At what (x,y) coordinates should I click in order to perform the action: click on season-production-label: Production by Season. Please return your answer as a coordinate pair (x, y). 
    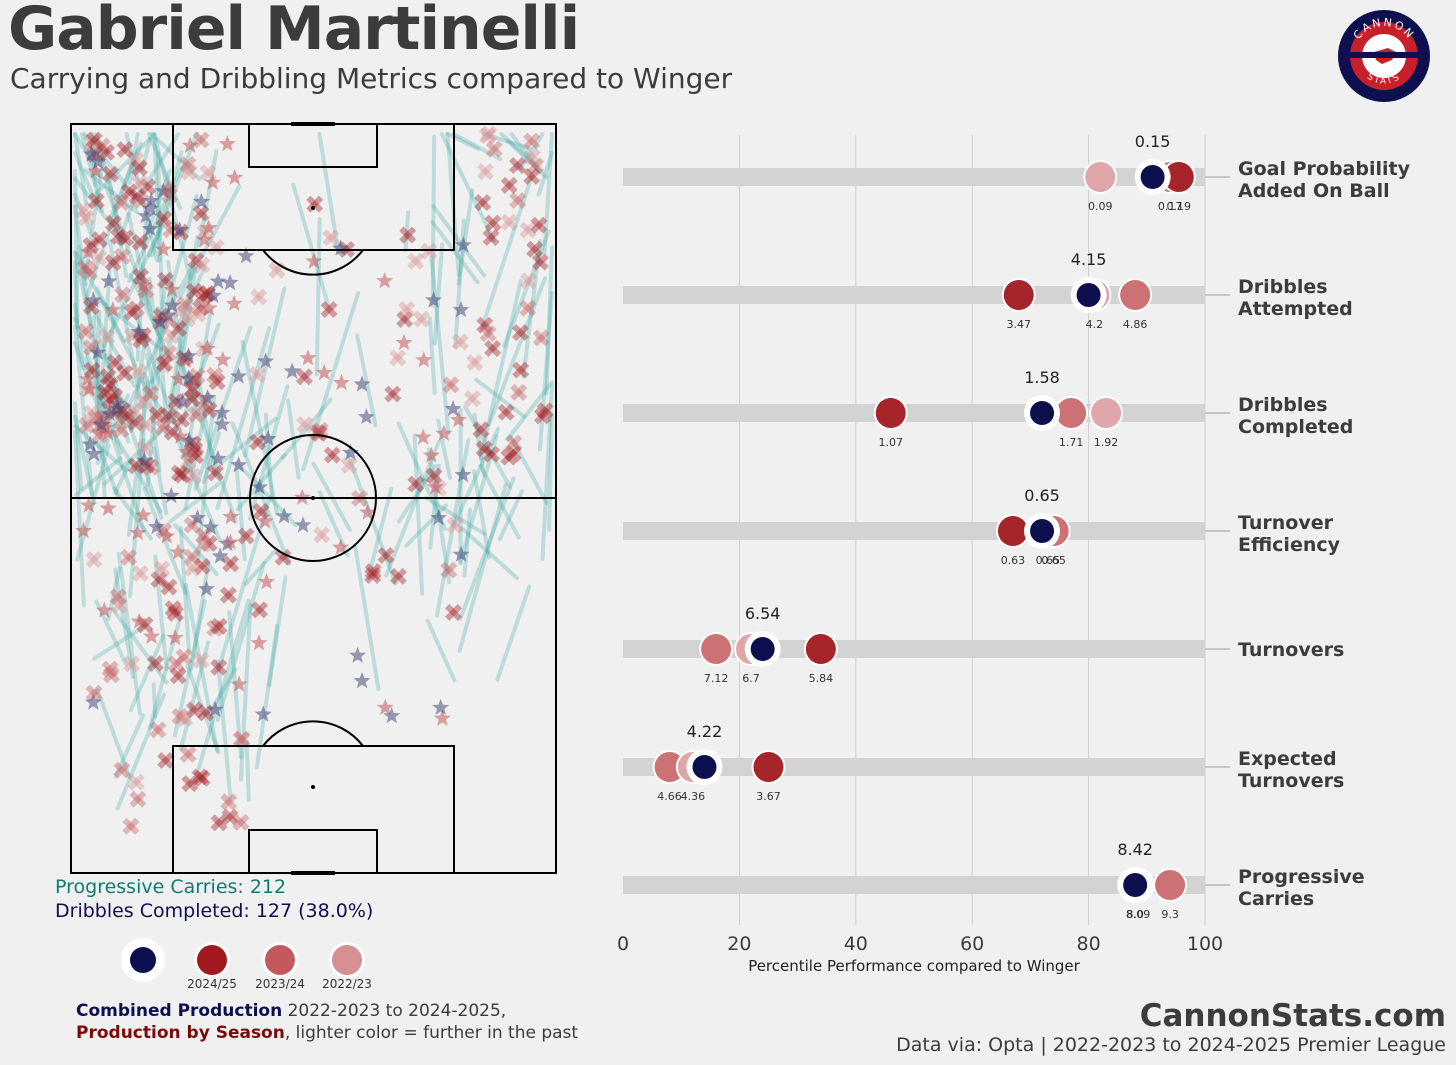
    Looking at the image, I should click on (180, 1033).